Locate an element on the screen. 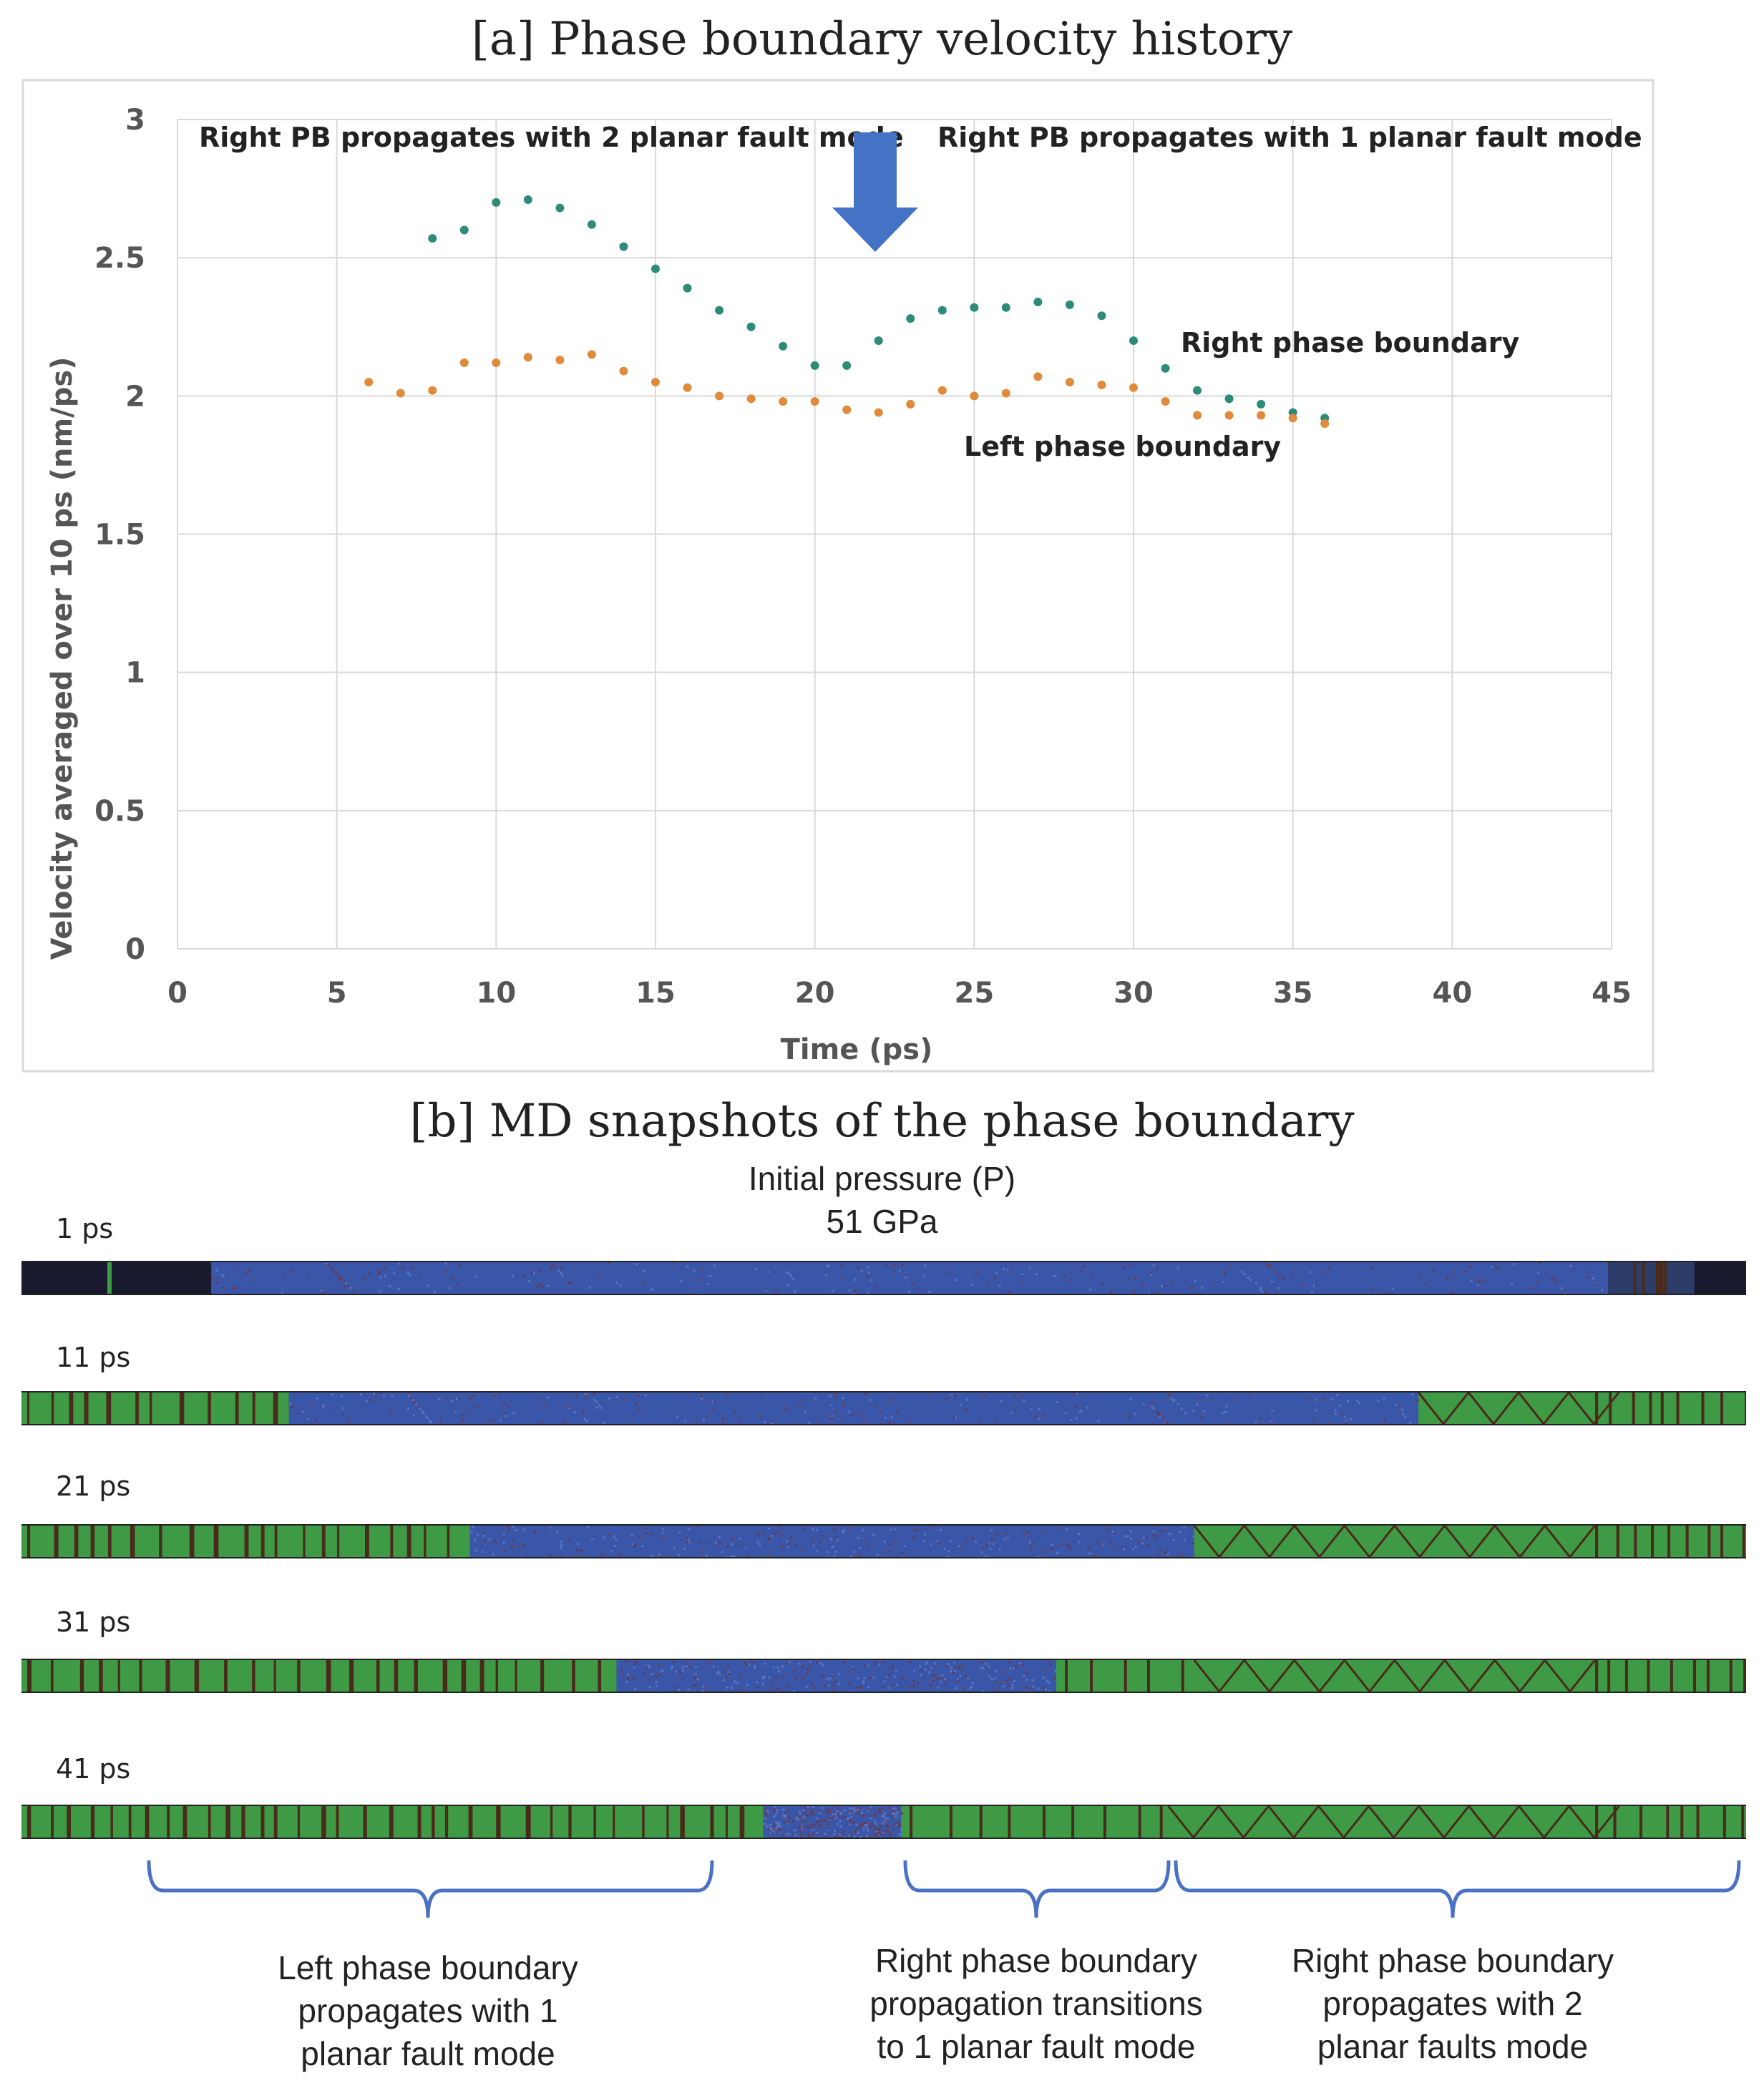  x-tick-label: 5 is located at coordinates (337, 993).